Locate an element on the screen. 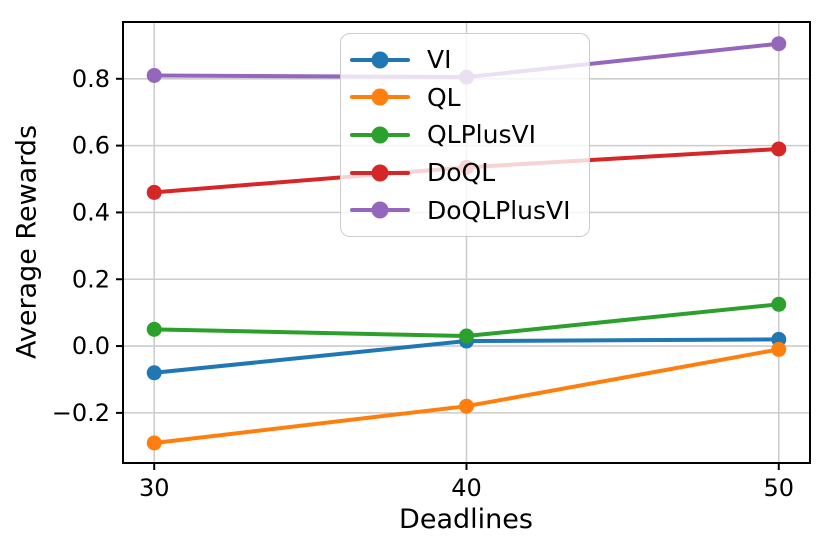 Image resolution: width=830 pixels, height=554 pixels. legend-item-doqlplusvi: DoQLPlusVI is located at coordinates (466, 210).